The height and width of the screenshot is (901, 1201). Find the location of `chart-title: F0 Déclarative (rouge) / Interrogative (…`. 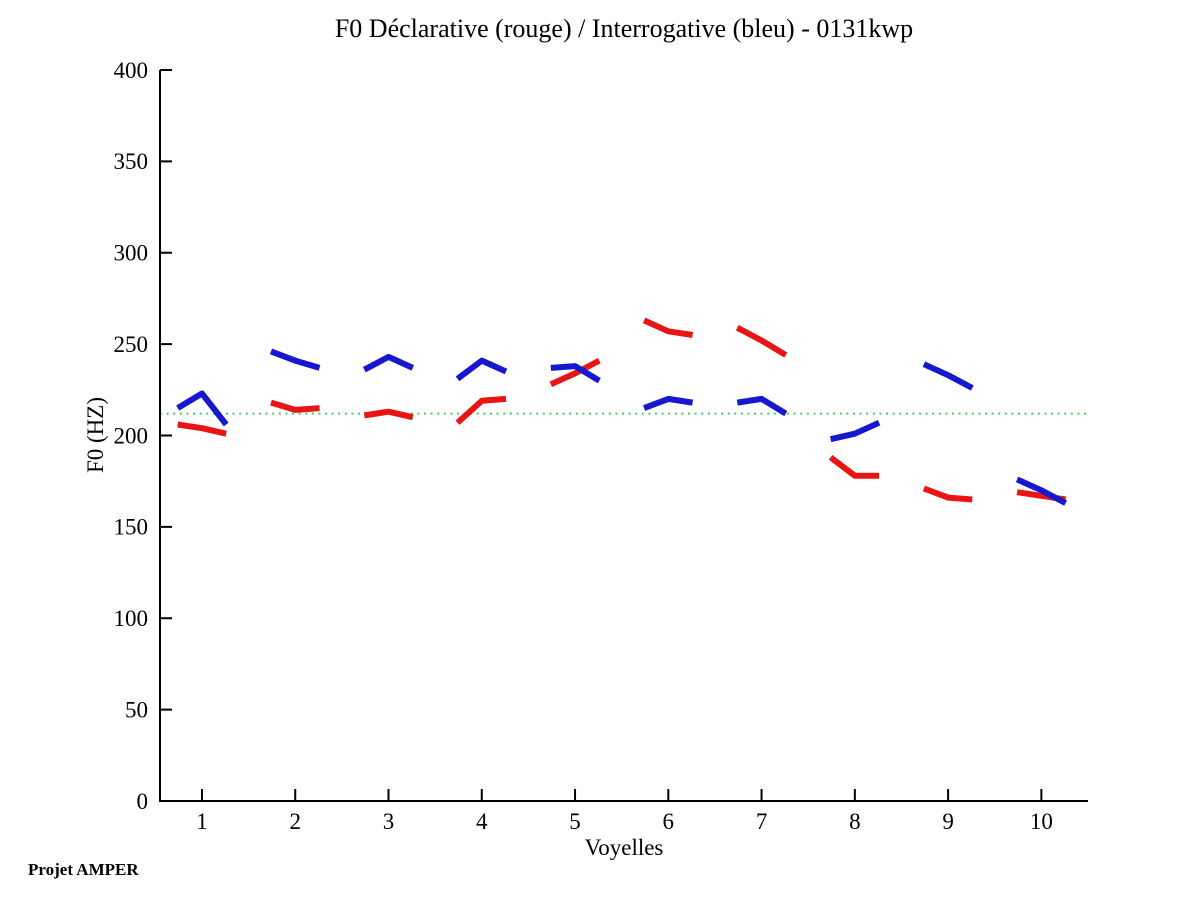

chart-title: F0 Déclarative (rouge) / Interrogative (… is located at coordinates (624, 28).